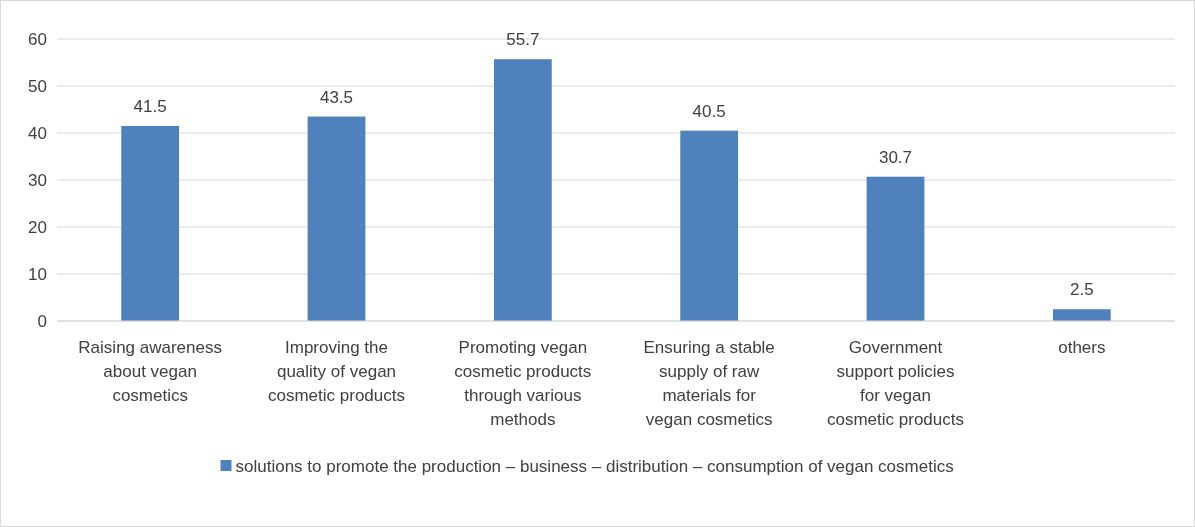 This screenshot has height=527, width=1195. I want to click on legend-label: solutions to promote the production – business – distribution – consumption of vegan cosmetics, so click(594, 466).